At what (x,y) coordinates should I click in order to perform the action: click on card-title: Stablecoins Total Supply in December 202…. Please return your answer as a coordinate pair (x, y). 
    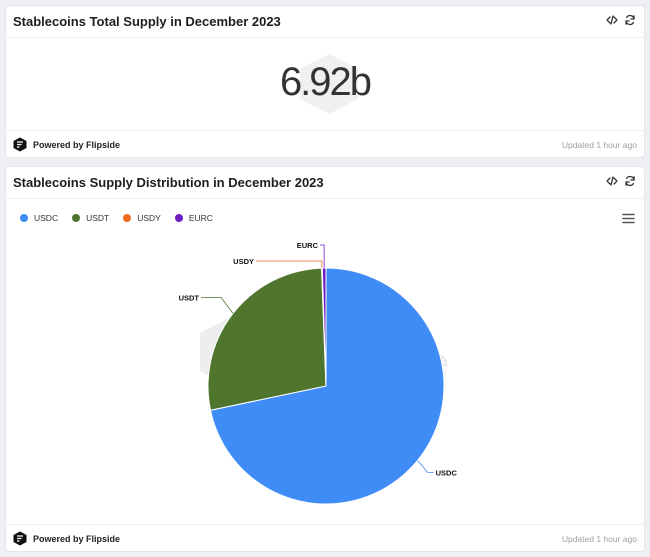
    Looking at the image, I should click on (147, 21).